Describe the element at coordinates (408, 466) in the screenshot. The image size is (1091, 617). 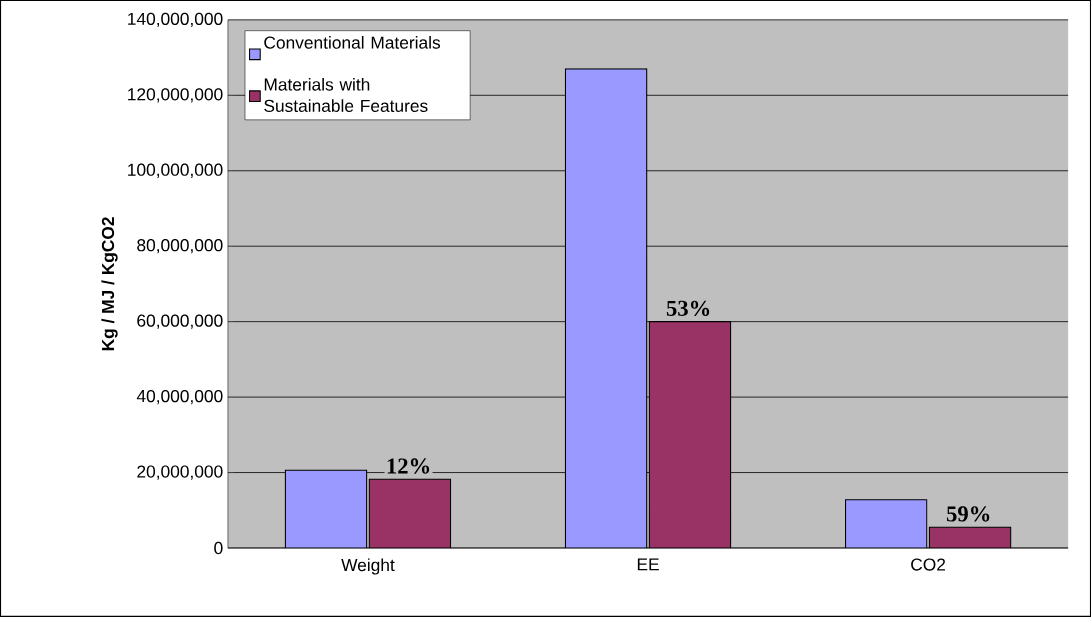
I see `annotation: 12%` at that location.